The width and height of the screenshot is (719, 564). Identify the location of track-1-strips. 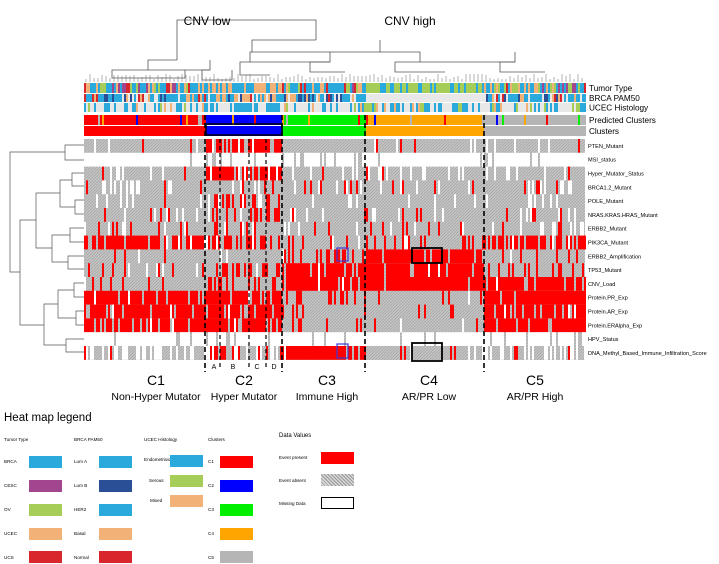
(335, 88).